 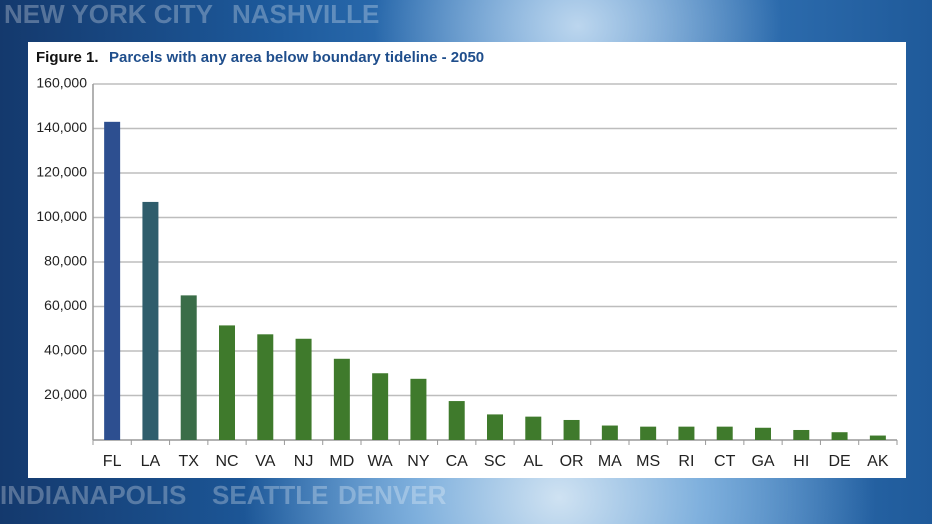 What do you see at coordinates (65, 261) in the screenshot?
I see `y-tick-label: 80,000` at bounding box center [65, 261].